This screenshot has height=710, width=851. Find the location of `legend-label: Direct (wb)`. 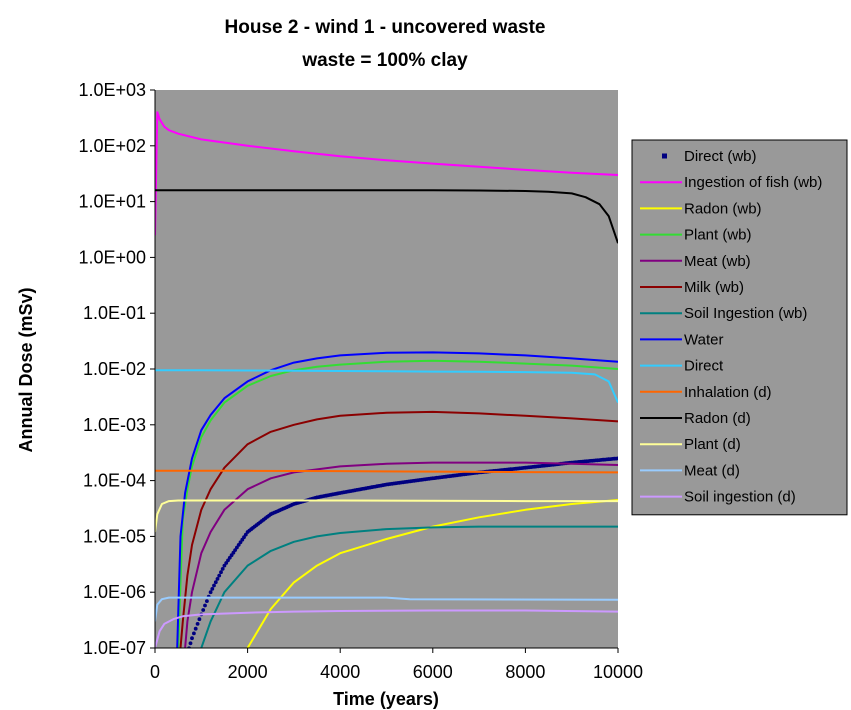

legend-label: Direct (wb) is located at coordinates (720, 156).